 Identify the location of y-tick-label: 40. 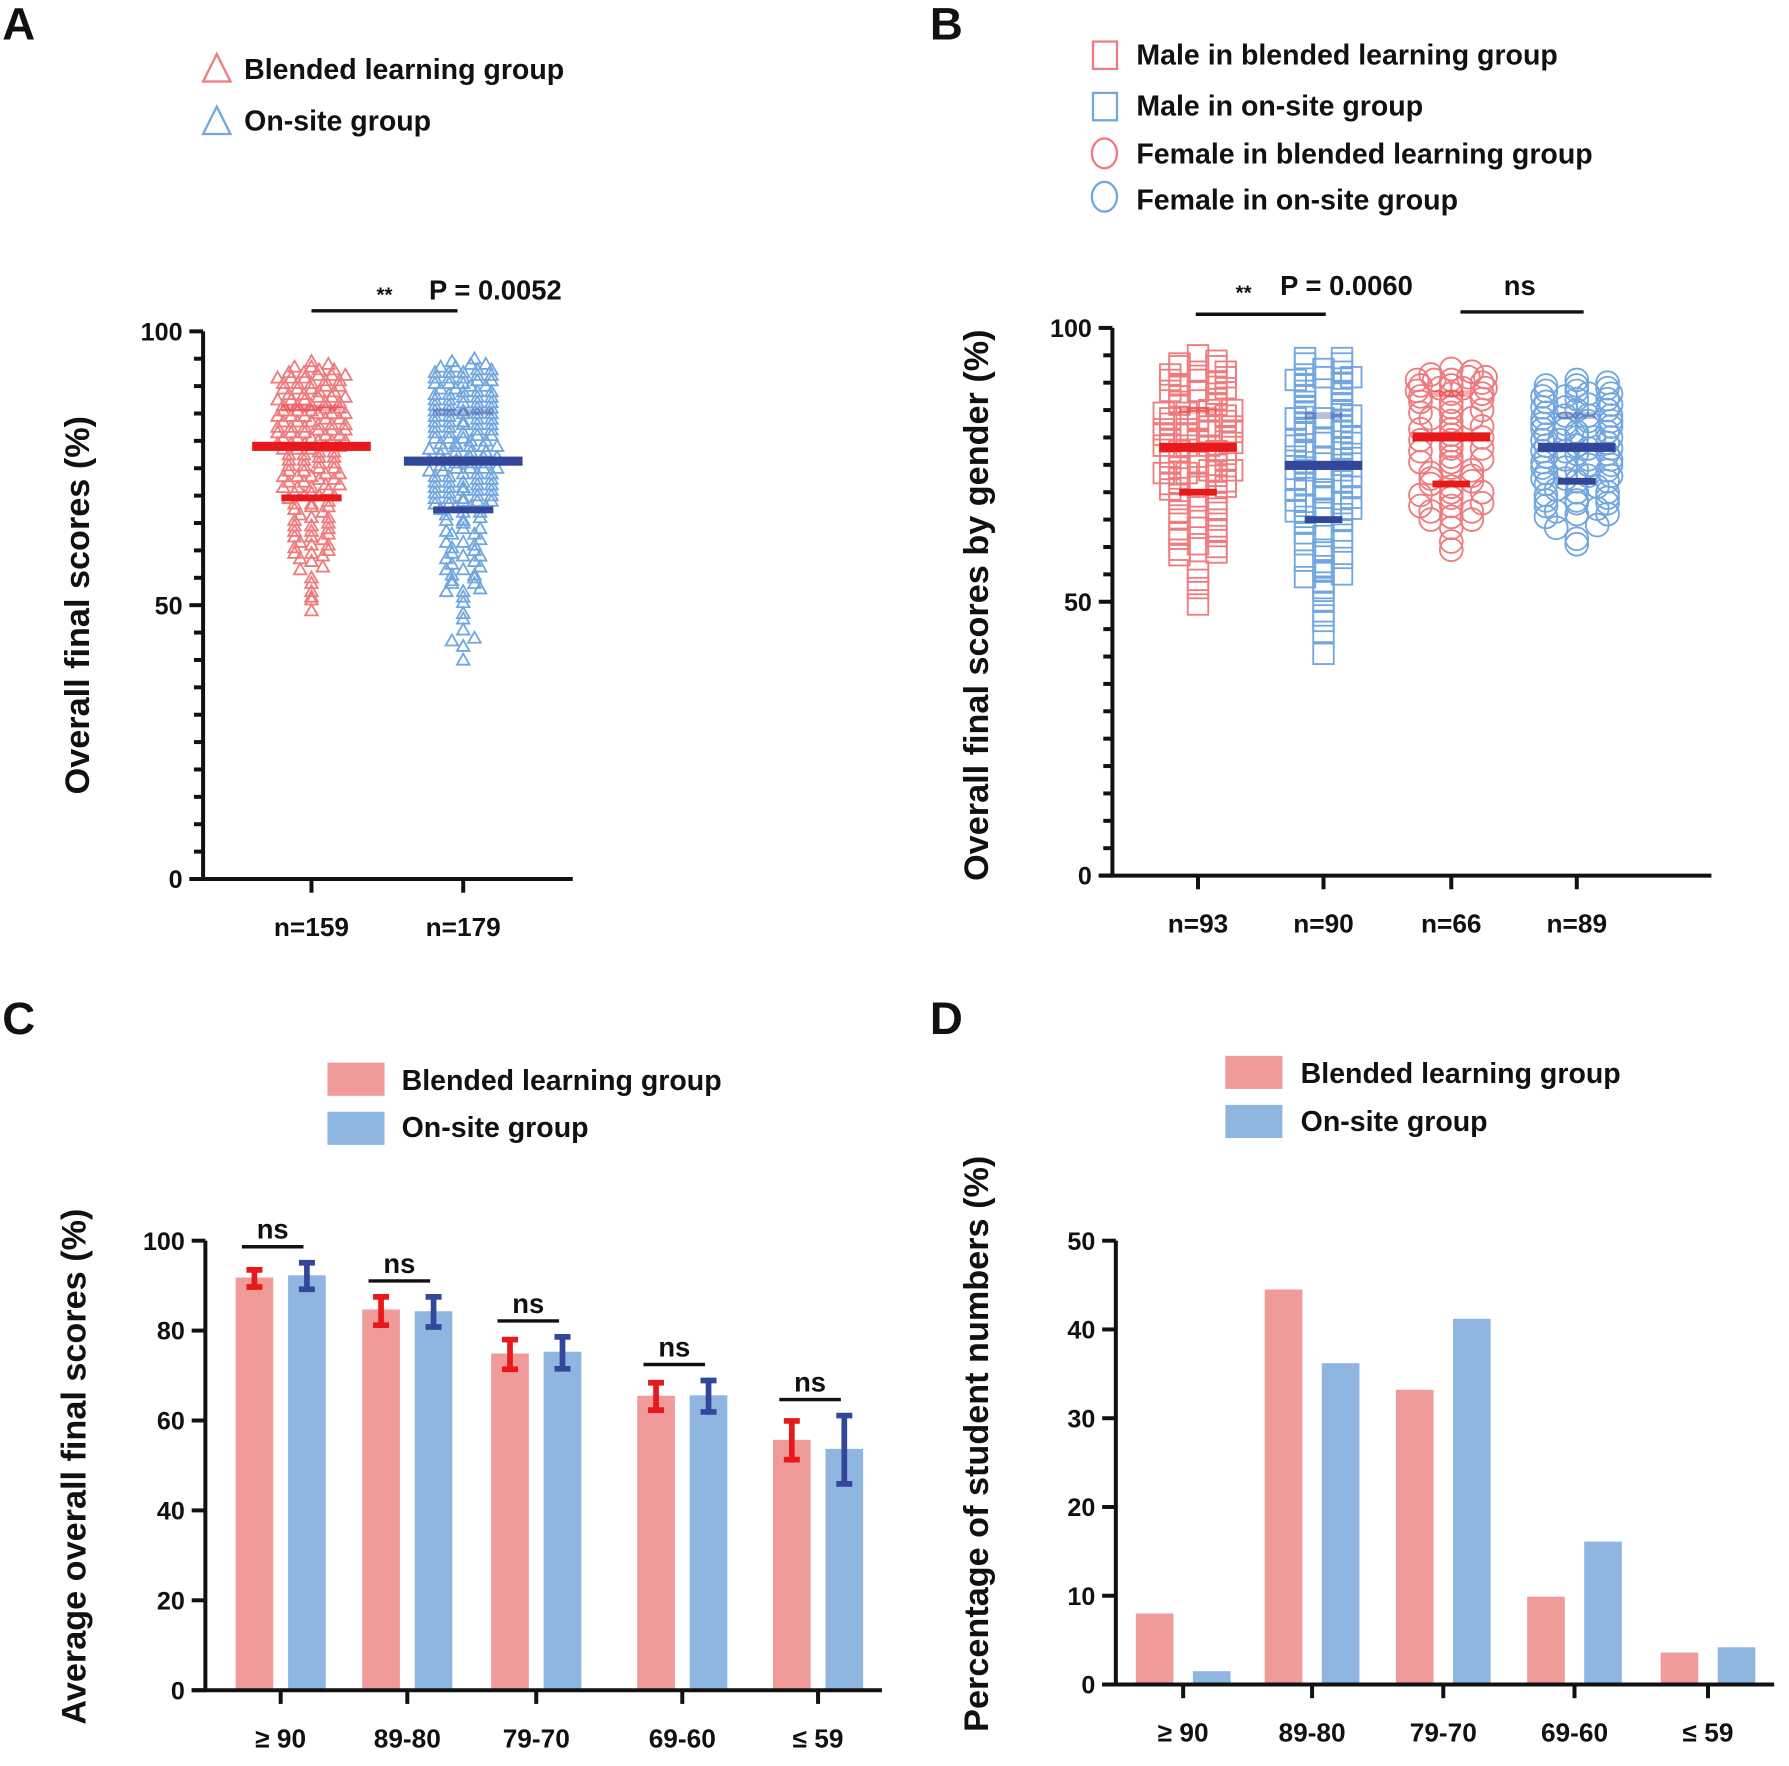
(171, 1512).